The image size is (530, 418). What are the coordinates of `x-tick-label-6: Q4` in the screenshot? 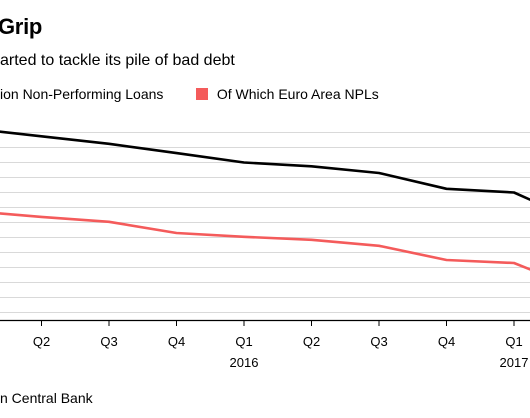 It's located at (446, 341).